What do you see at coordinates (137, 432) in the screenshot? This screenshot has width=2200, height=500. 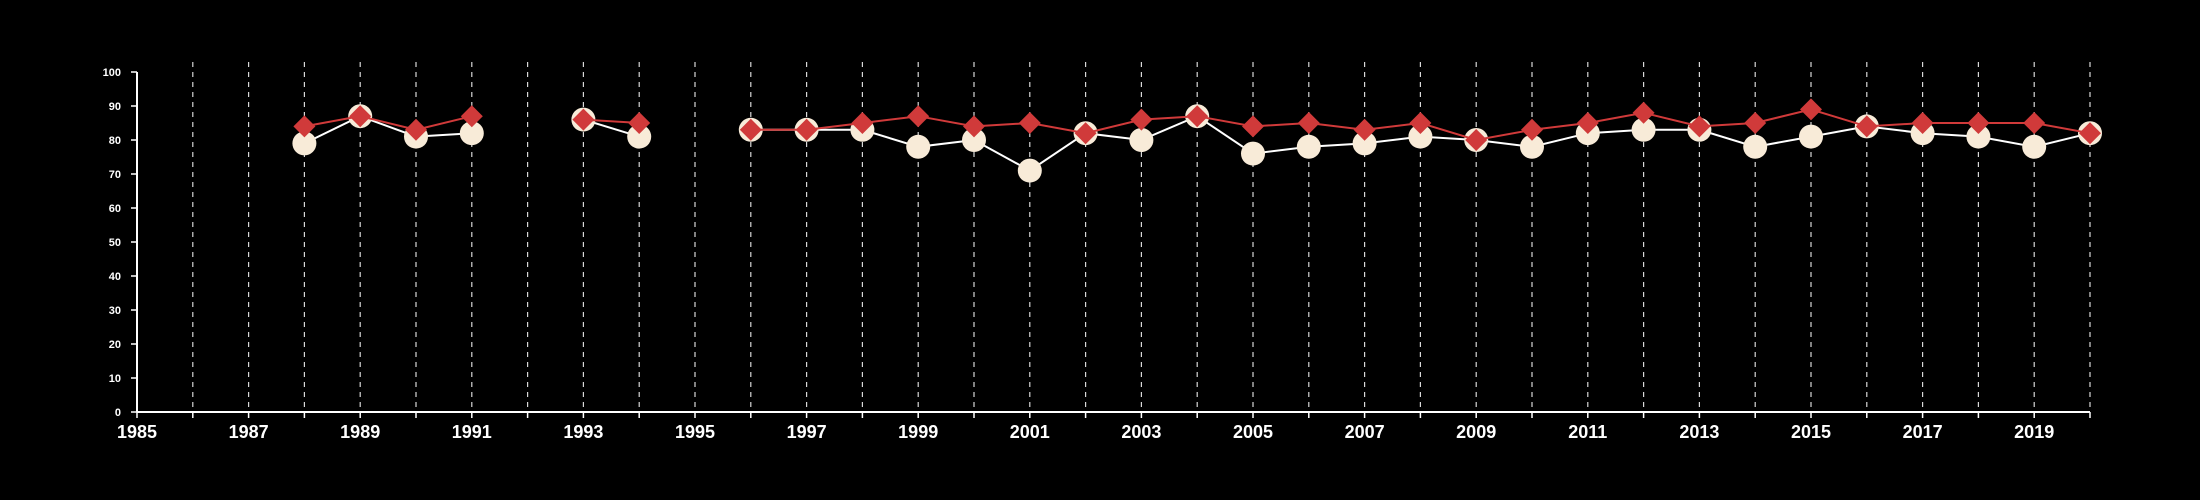 I see `x-tick-label: 1985` at bounding box center [137, 432].